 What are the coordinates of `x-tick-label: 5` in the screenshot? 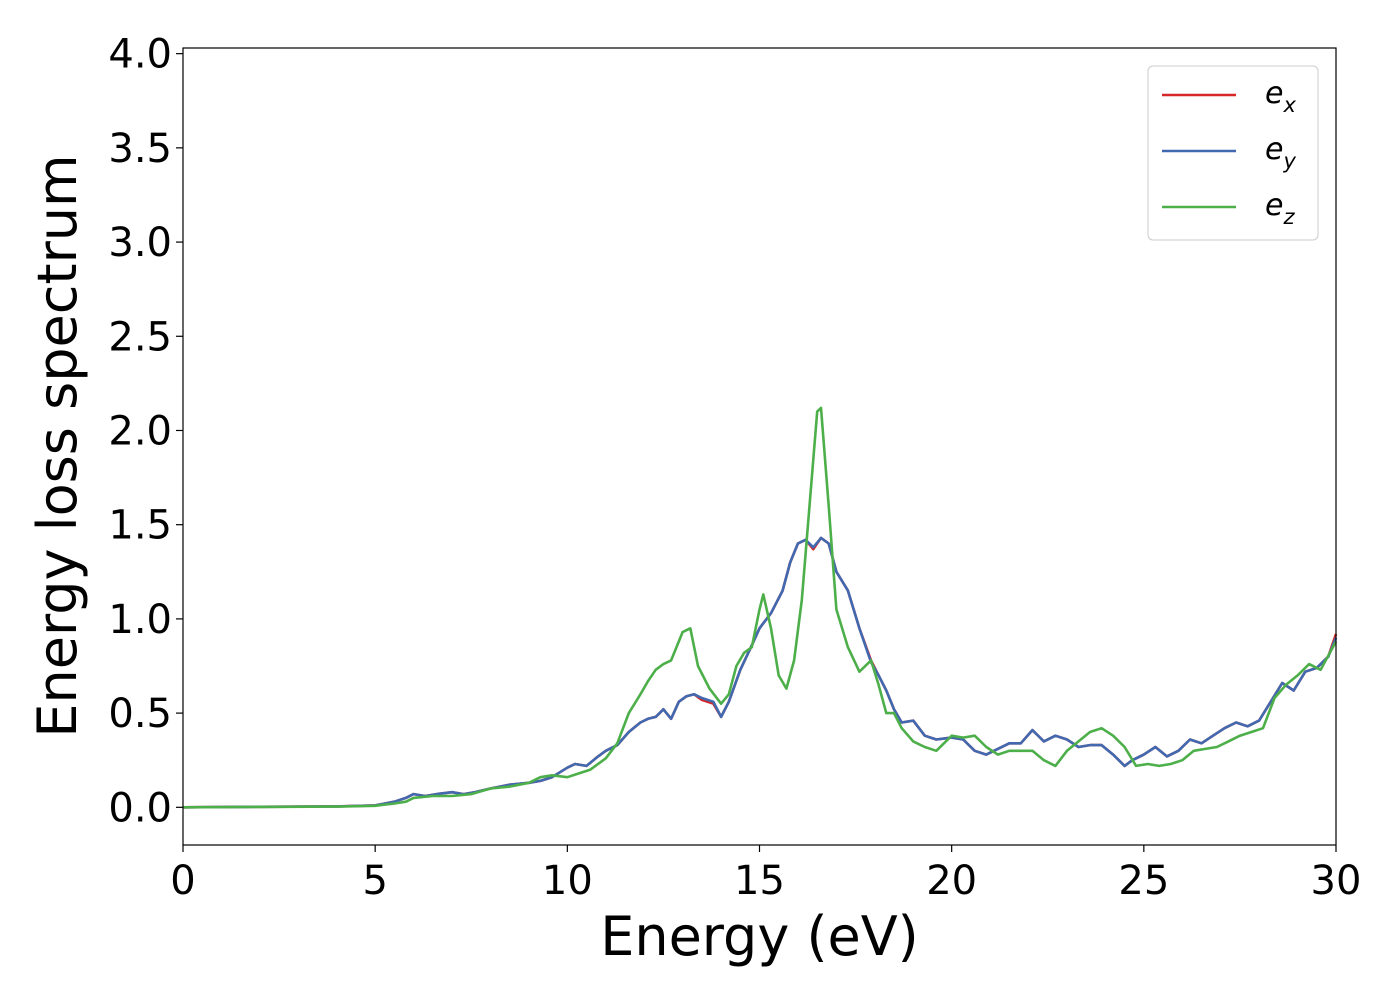 It's located at (374, 881).